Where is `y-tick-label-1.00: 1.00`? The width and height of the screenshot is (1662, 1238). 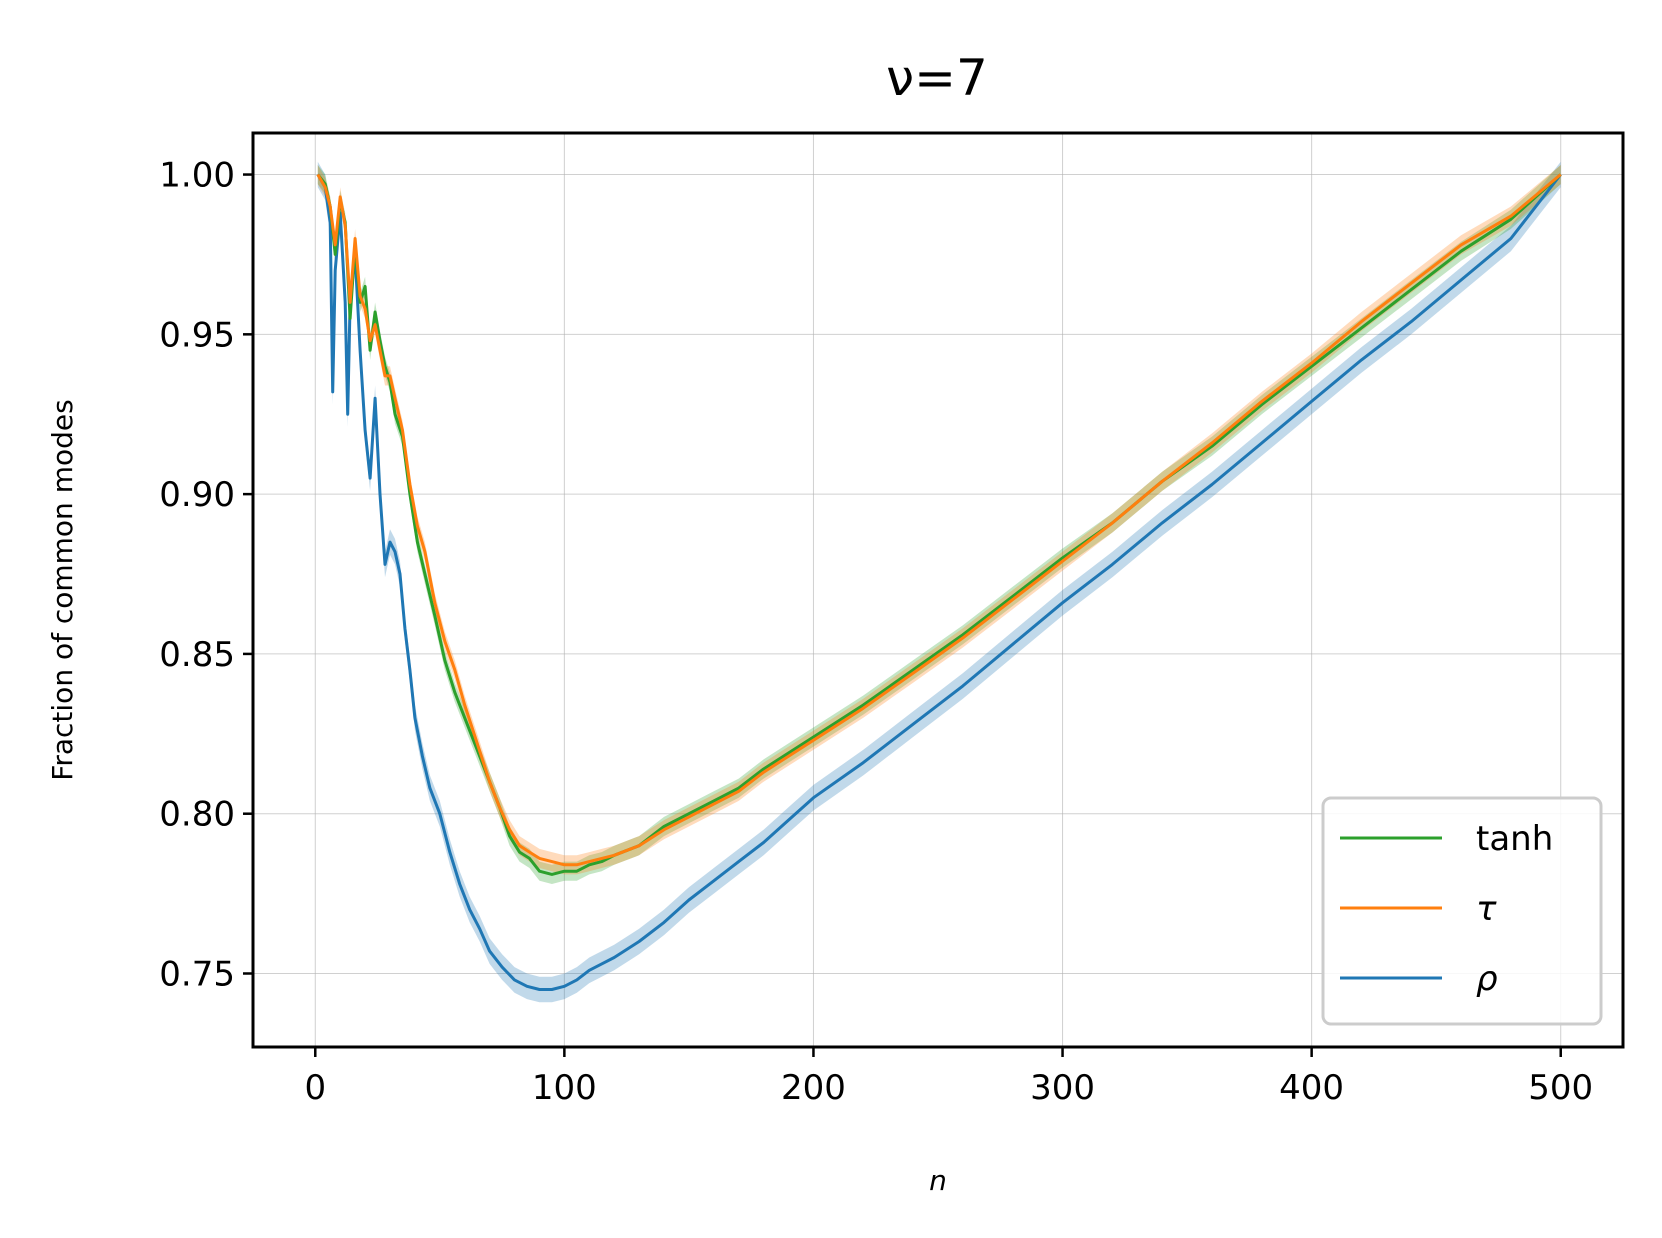
y-tick-label-1.00: 1.00 is located at coordinates (197, 176).